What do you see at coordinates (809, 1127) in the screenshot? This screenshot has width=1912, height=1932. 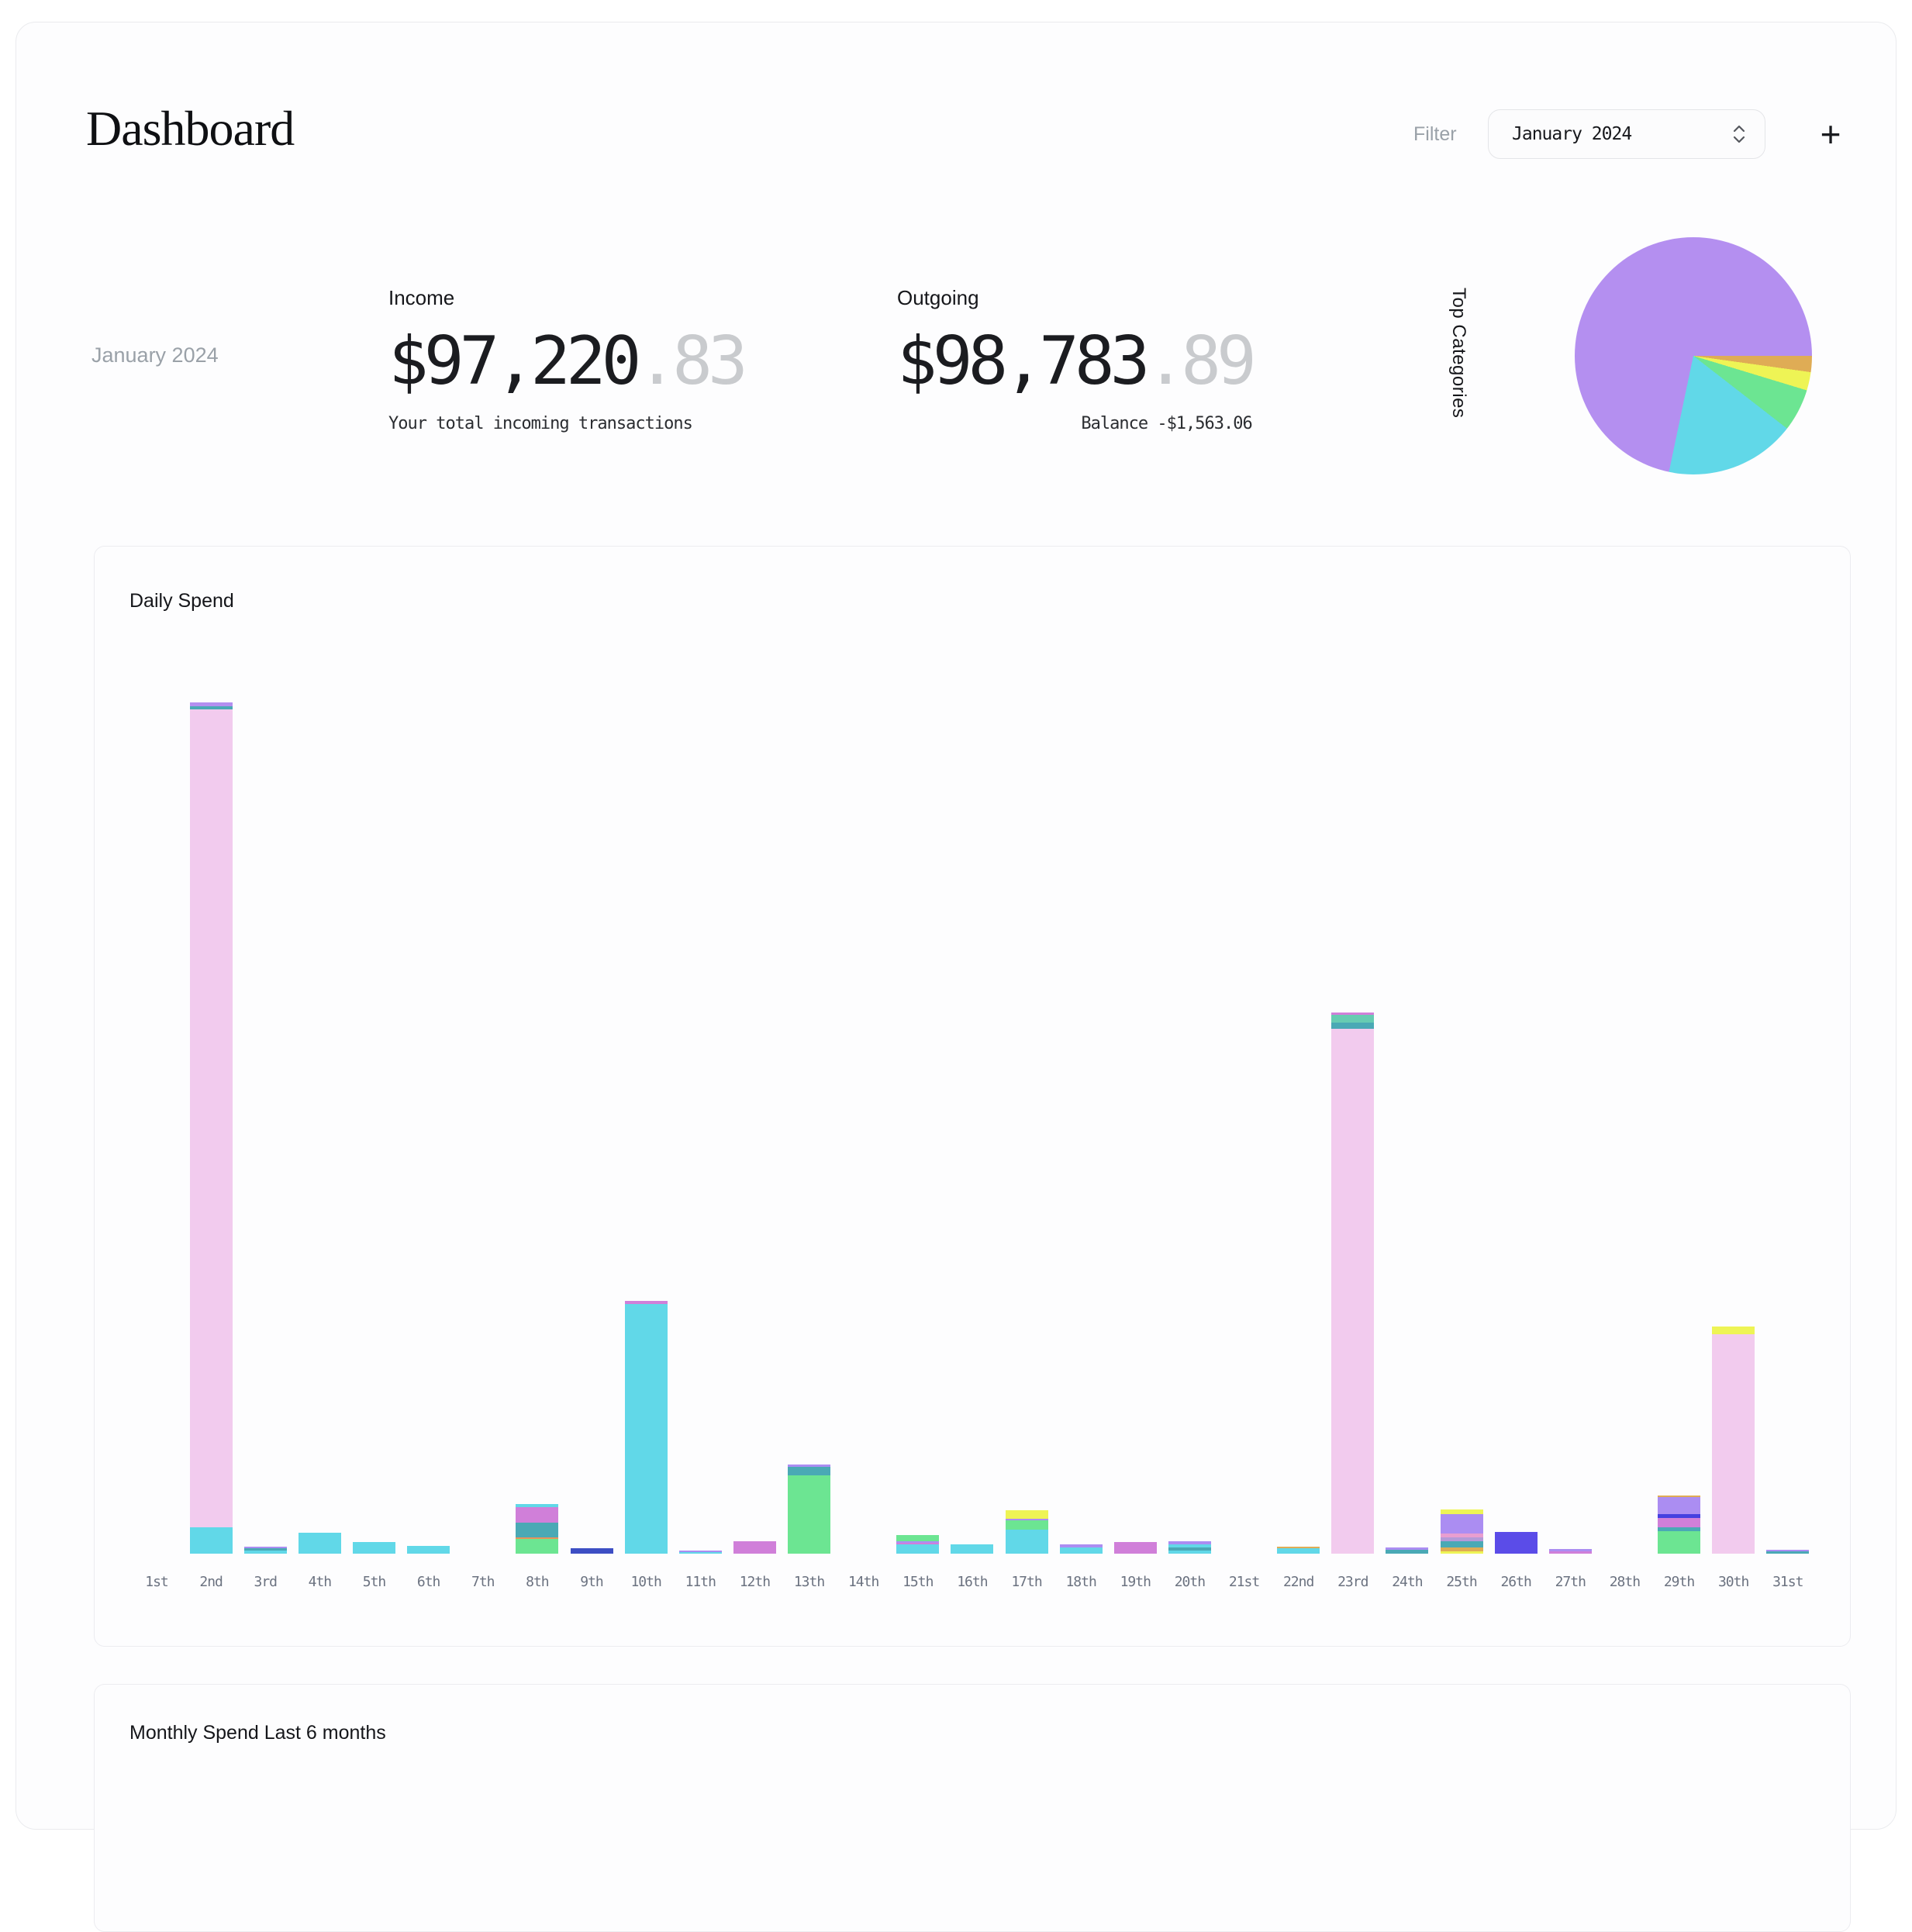 I see `bar-day-13th` at bounding box center [809, 1127].